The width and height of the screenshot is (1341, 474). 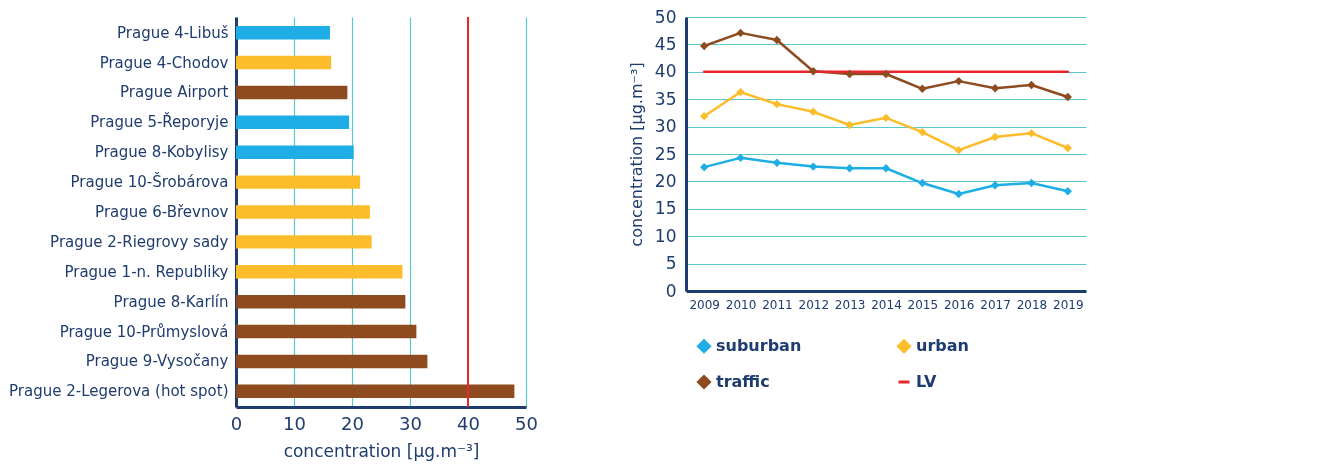 What do you see at coordinates (144, 331) in the screenshot?
I see `y-tick-label: Prague 10-Průmyslová` at bounding box center [144, 331].